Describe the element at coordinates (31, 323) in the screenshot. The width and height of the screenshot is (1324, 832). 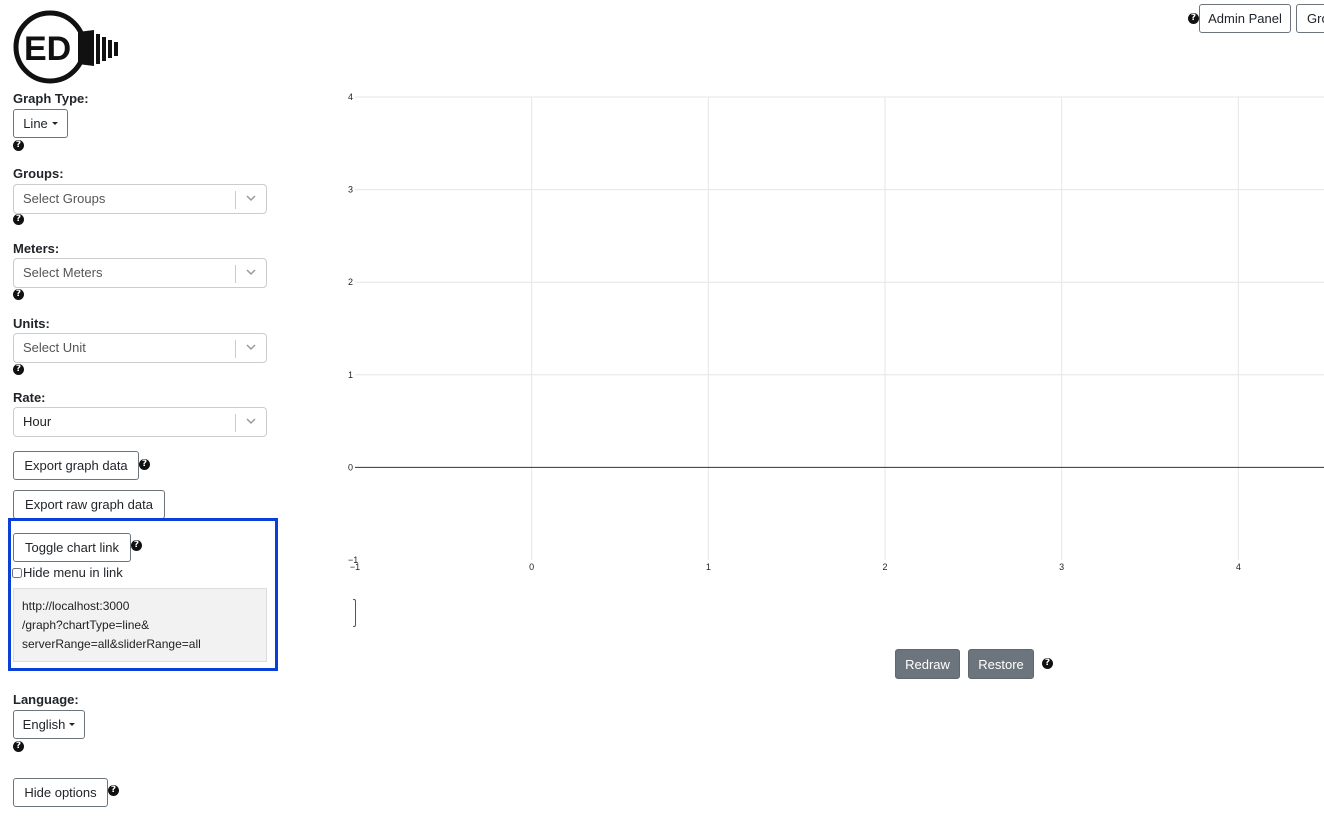
I see `units-label: Units:` at that location.